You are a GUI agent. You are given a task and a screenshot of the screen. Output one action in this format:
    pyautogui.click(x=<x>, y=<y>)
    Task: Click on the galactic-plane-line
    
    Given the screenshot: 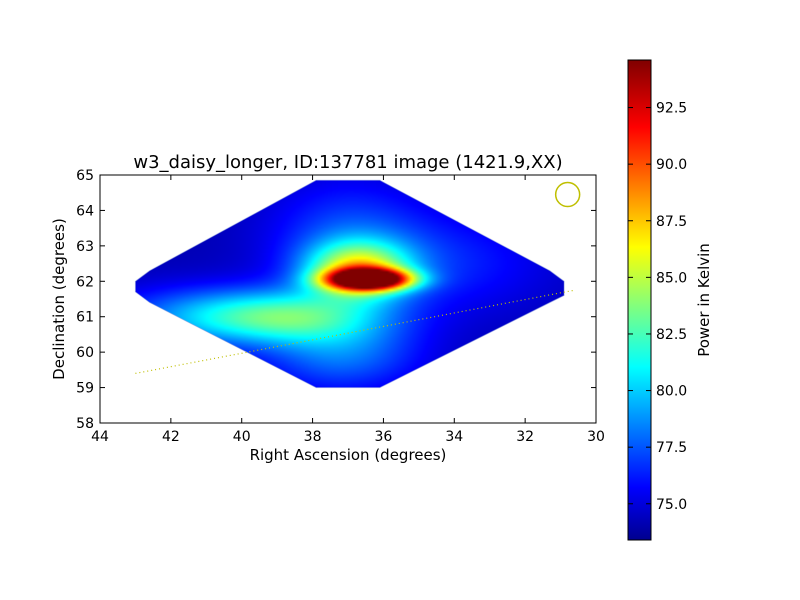 What is the action you would take?
    pyautogui.click(x=355, y=331)
    